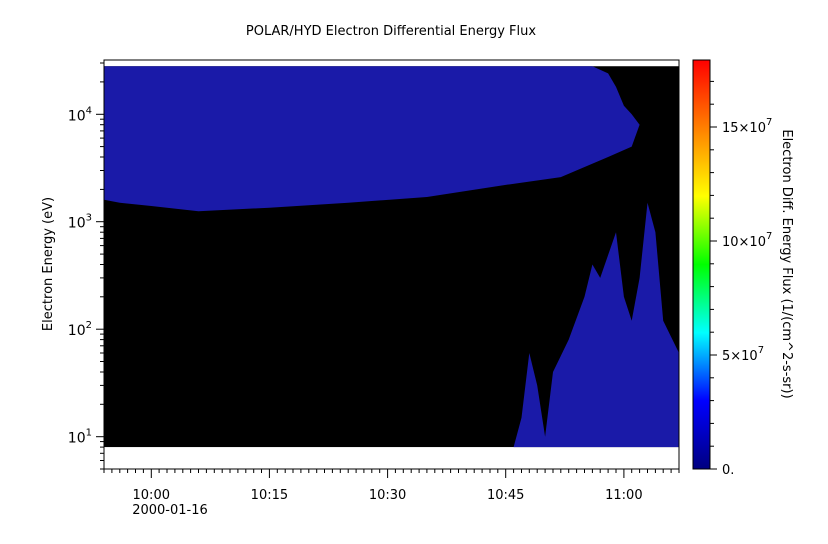 The width and height of the screenshot is (828, 544). Describe the element at coordinates (701, 264) in the screenshot. I see `colorbar-gradient` at that location.